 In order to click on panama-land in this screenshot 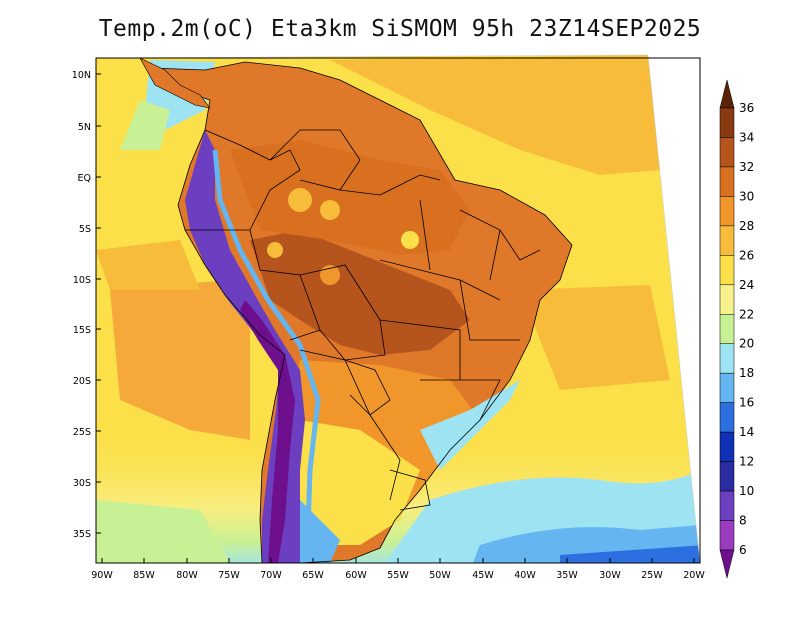, I will do `click(175, 83)`.